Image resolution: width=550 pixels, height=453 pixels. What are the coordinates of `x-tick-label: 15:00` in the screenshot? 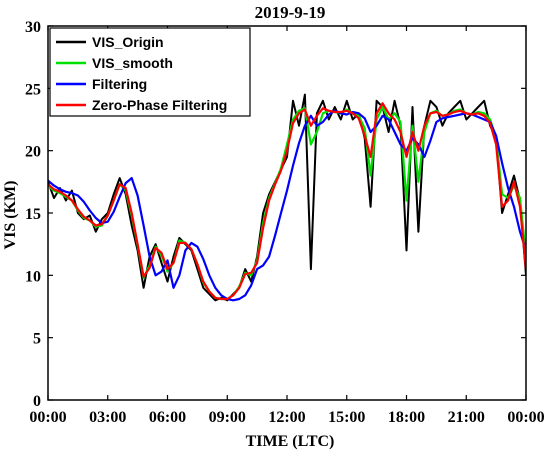 It's located at (346, 417).